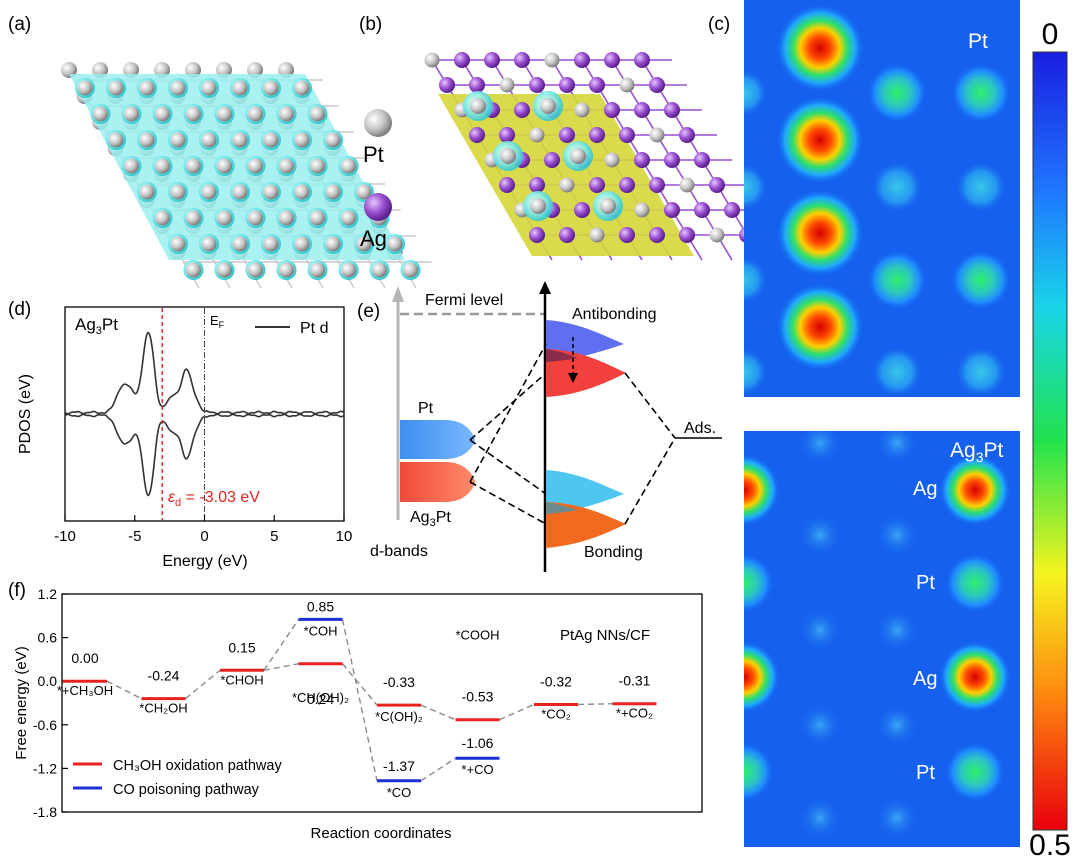  What do you see at coordinates (556, 713) in the screenshot?
I see `fe-state-label: *CO₂` at bounding box center [556, 713].